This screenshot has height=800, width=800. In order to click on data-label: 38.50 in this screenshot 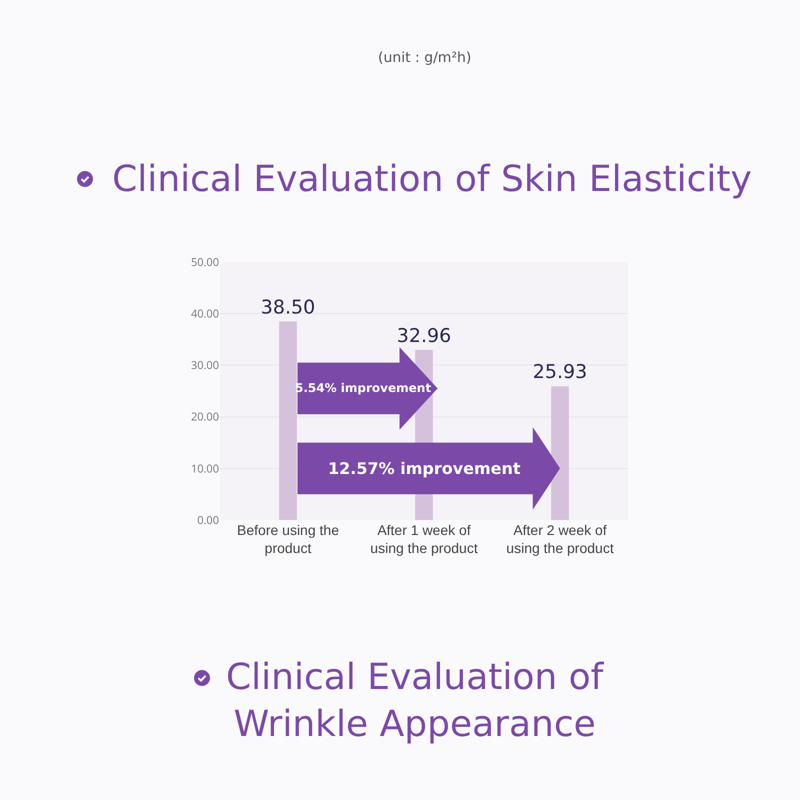, I will do `click(288, 307)`.